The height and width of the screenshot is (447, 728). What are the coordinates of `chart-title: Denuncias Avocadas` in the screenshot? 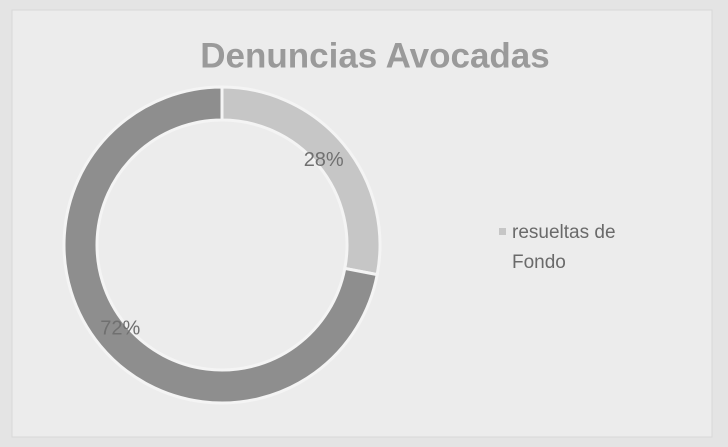 It's located at (375, 55).